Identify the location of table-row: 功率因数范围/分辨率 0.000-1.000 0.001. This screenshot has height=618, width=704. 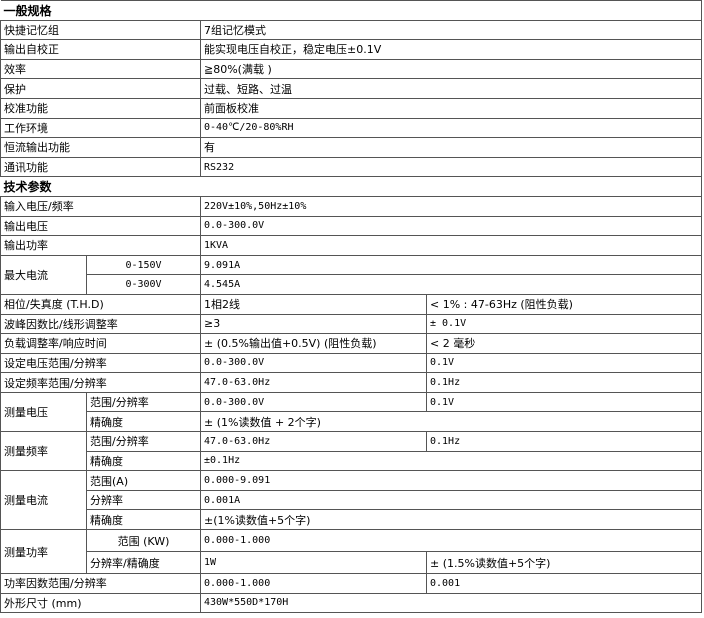
(351, 583).